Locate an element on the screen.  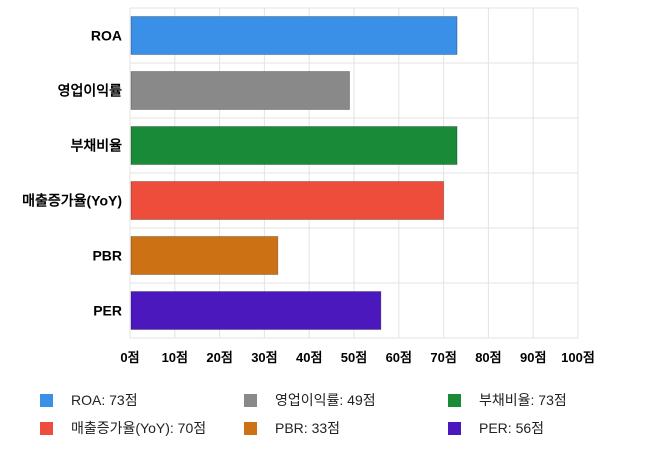
x-tick-label: 100점 is located at coordinates (578, 357).